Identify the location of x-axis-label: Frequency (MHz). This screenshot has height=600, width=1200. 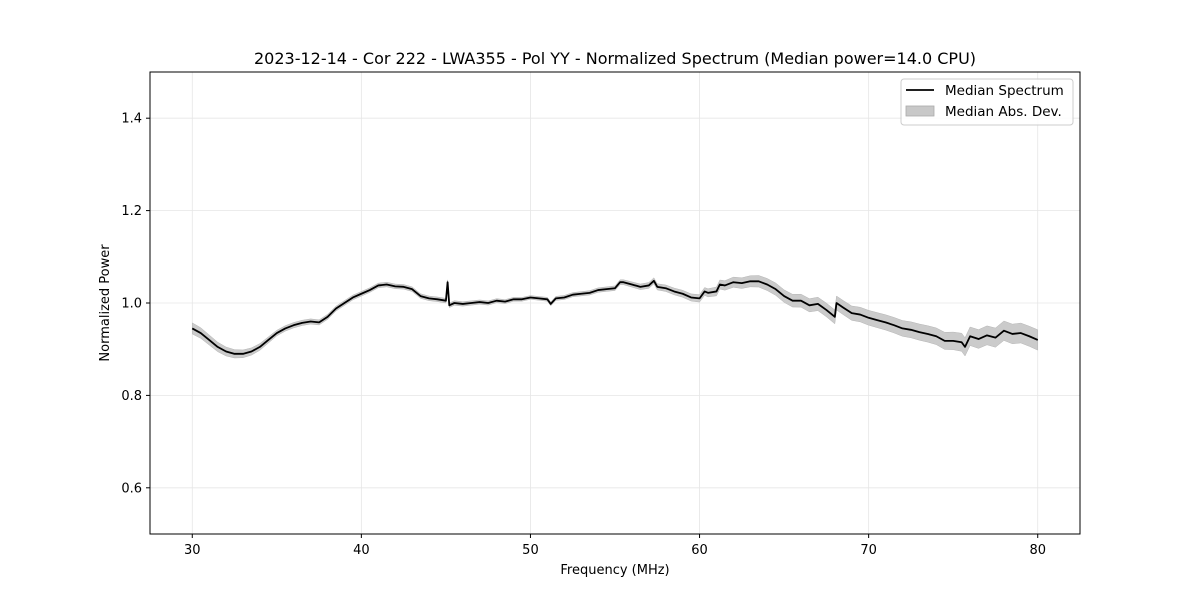
(614, 570).